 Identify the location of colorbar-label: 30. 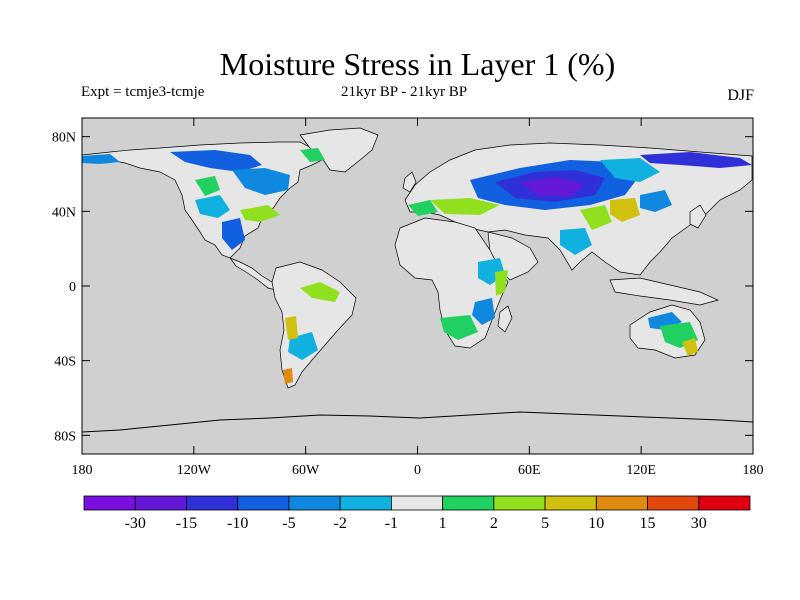
(699, 523).